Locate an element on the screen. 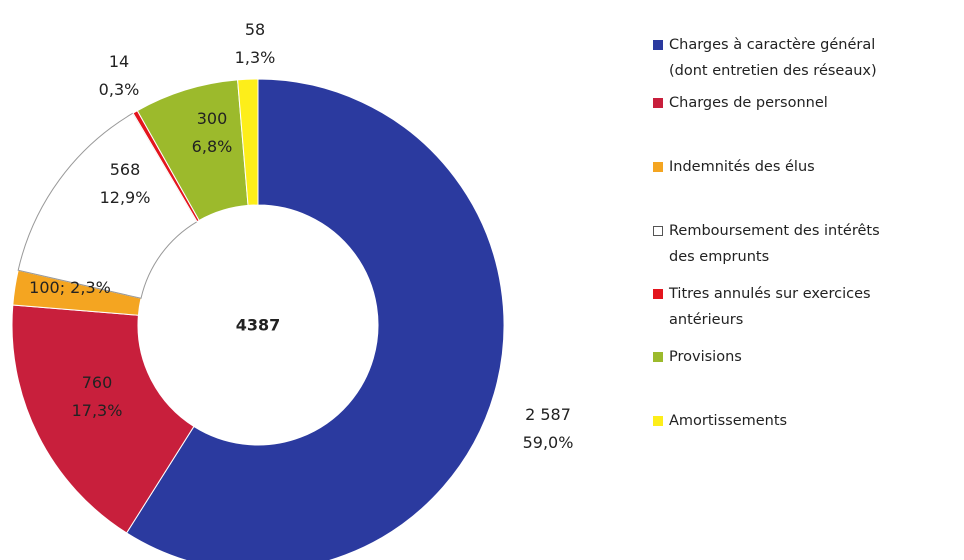 The image size is (964, 560). value-label: 568 12,9% is located at coordinates (125, 183).